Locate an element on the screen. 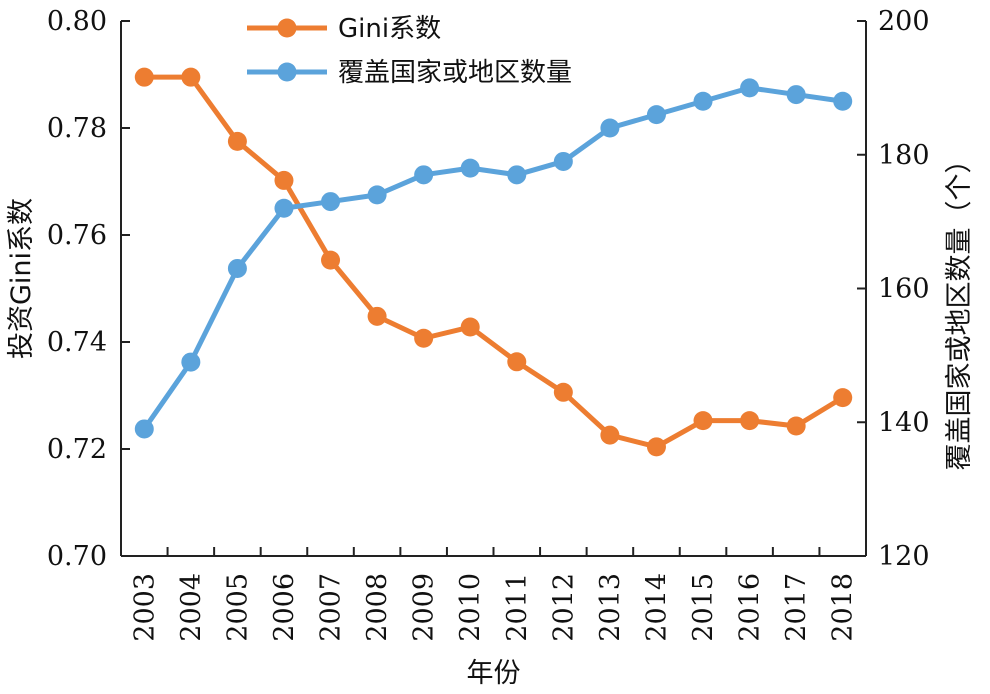 The image size is (990, 694). x-tick-label: 2011 is located at coordinates (517, 607).